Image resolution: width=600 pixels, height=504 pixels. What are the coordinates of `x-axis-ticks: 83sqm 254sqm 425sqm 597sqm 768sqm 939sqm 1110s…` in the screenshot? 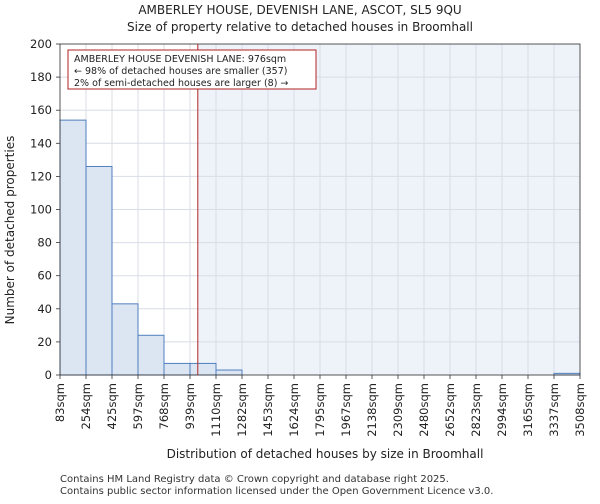 It's located at (320, 406).